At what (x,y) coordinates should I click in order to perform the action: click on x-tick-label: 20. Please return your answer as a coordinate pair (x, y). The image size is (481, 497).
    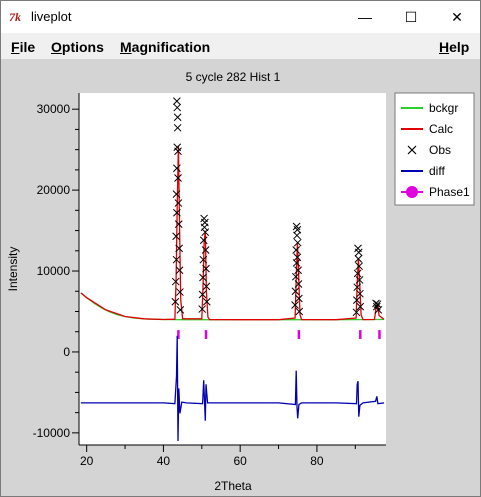
    Looking at the image, I should click on (87, 461).